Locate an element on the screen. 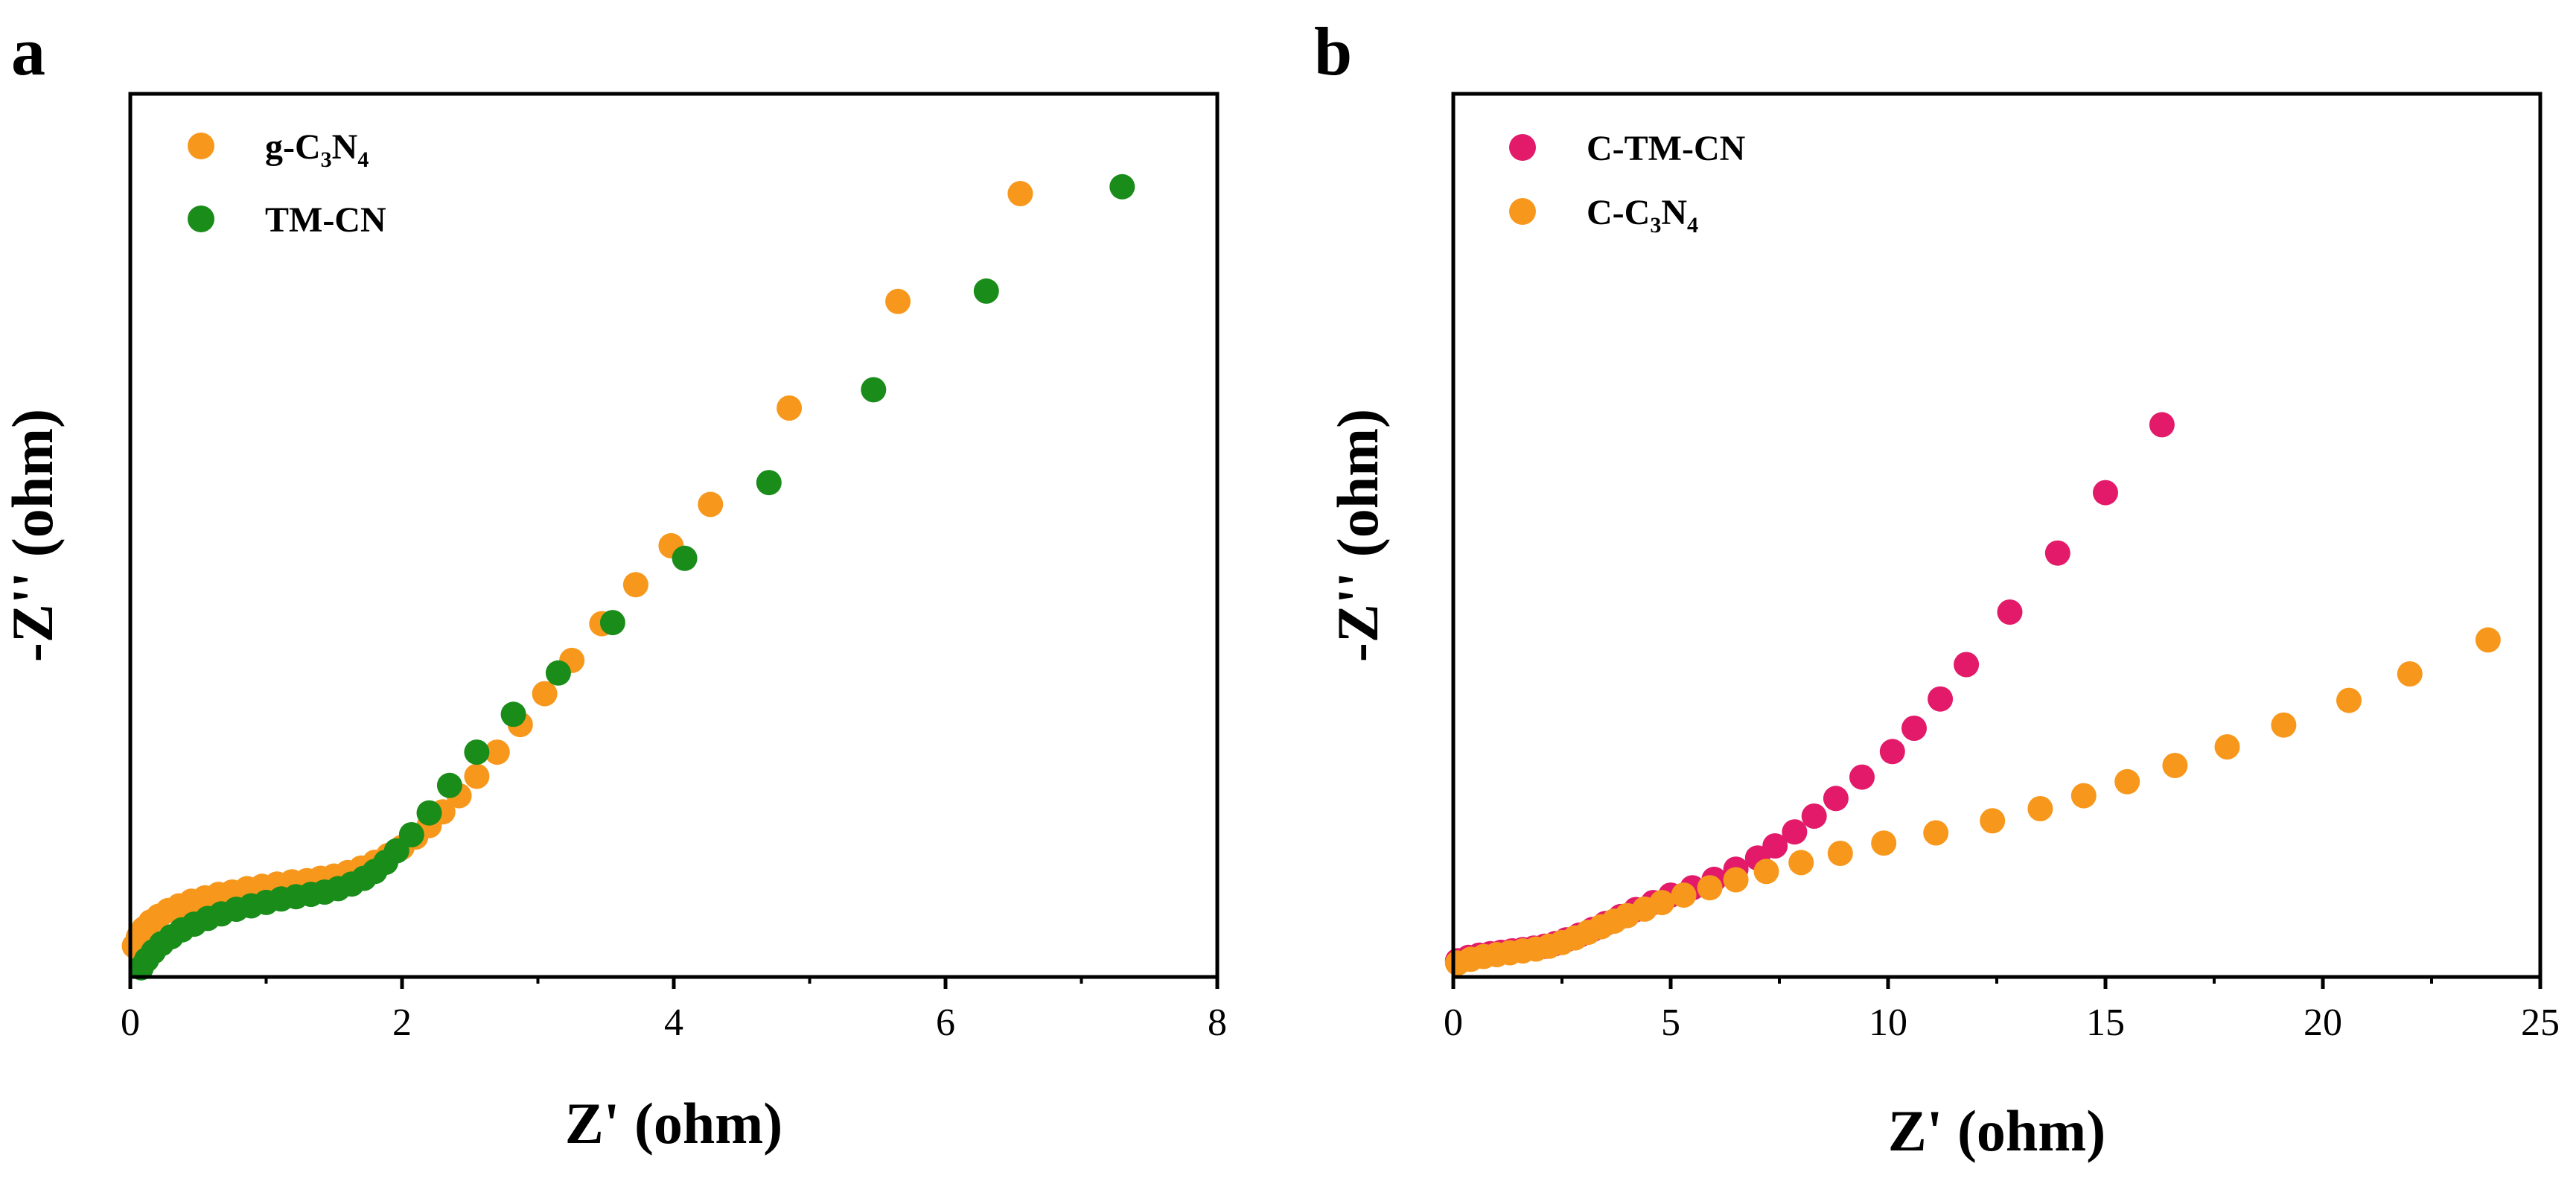 This screenshot has height=1178, width=2576. x-tick-label: 5 is located at coordinates (1670, 1023).